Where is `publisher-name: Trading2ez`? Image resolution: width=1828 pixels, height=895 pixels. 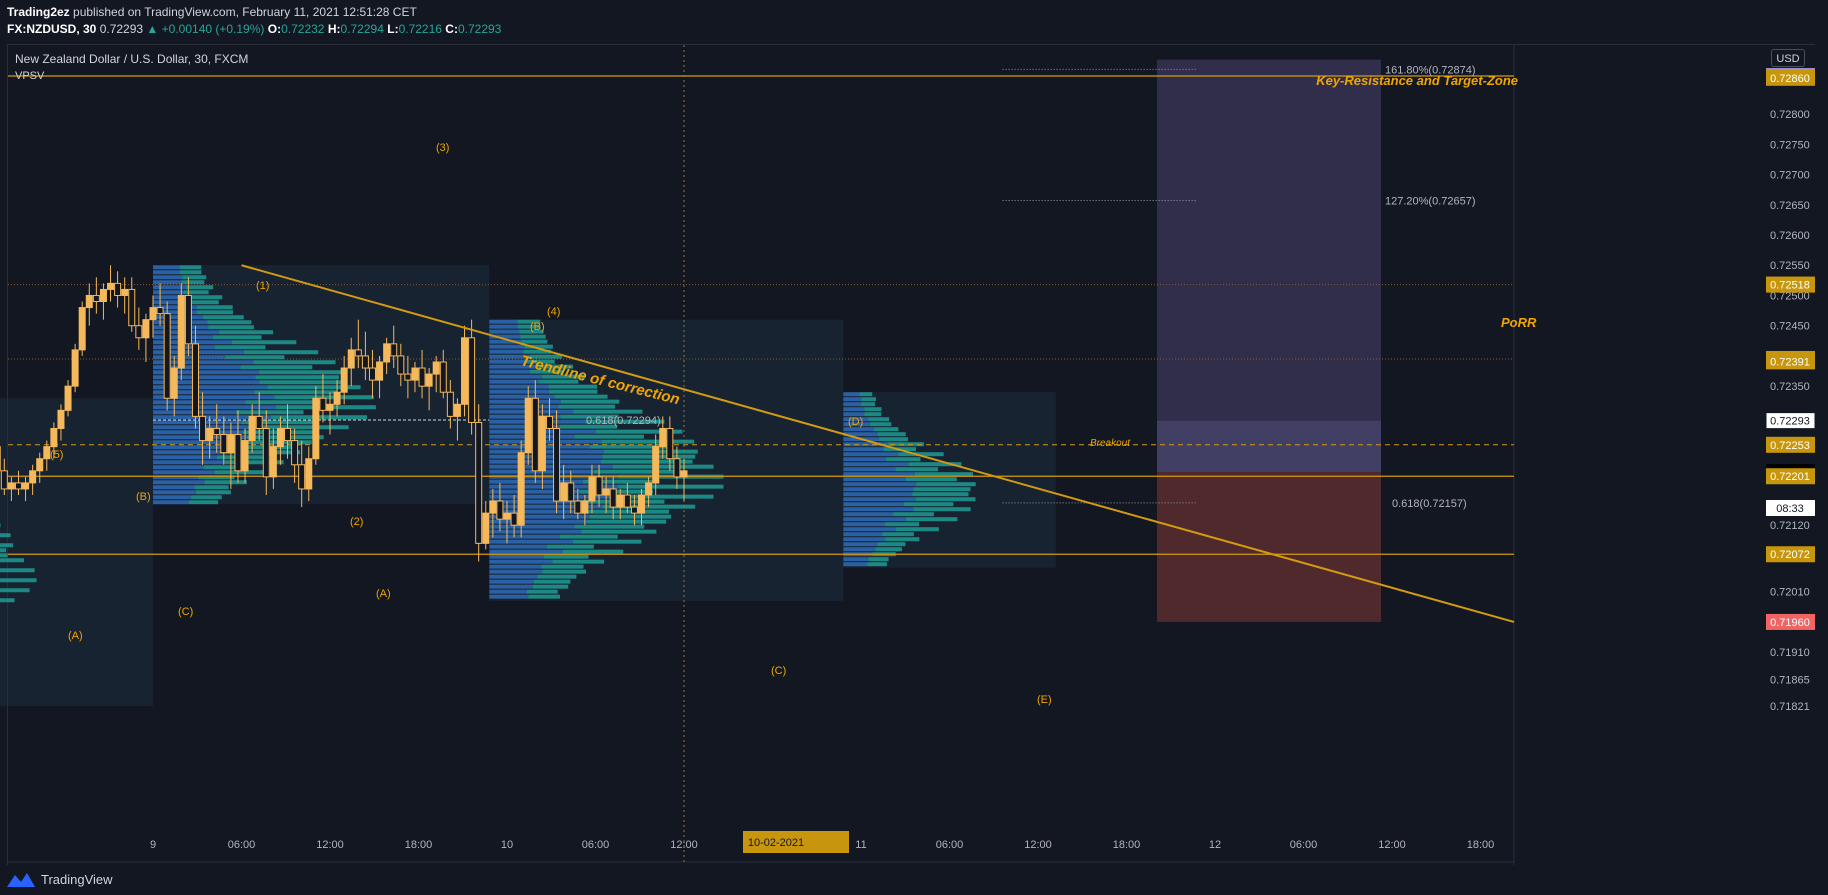
publisher-name: Trading2ez is located at coordinates (38, 12).